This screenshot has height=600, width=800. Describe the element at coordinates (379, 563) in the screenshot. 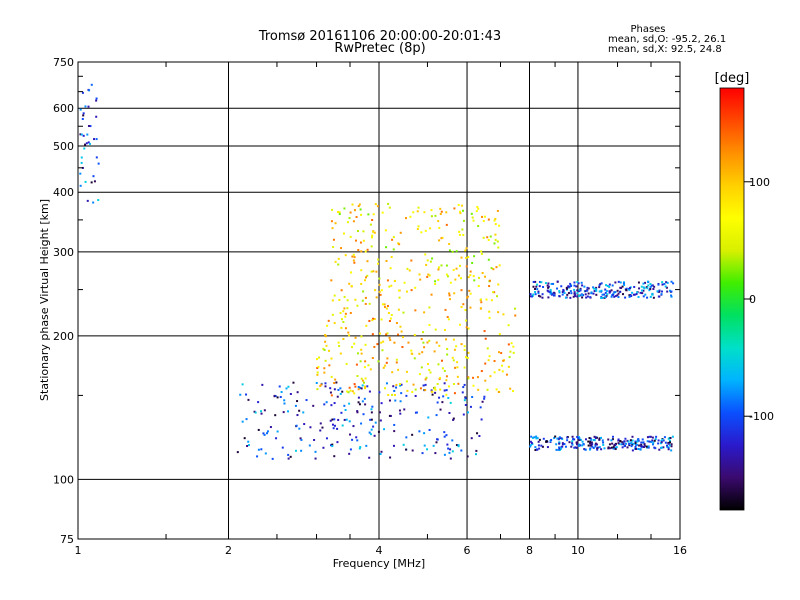

I see `x-axis-label: Frequency [MHz]` at that location.